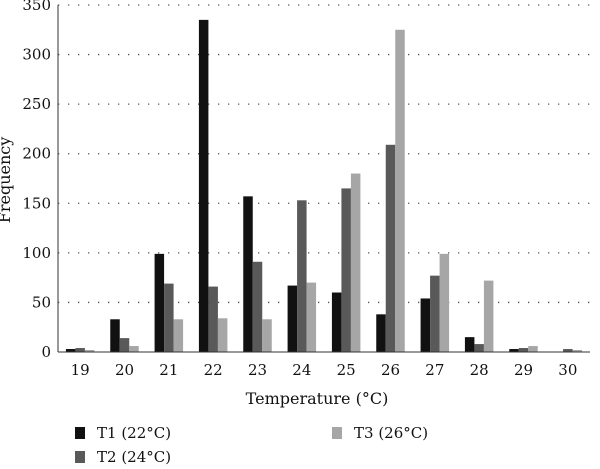 Image resolution: width=600 pixels, height=469 pixels. I want to click on legend-item-t2: T2 (24°C), so click(123, 457).